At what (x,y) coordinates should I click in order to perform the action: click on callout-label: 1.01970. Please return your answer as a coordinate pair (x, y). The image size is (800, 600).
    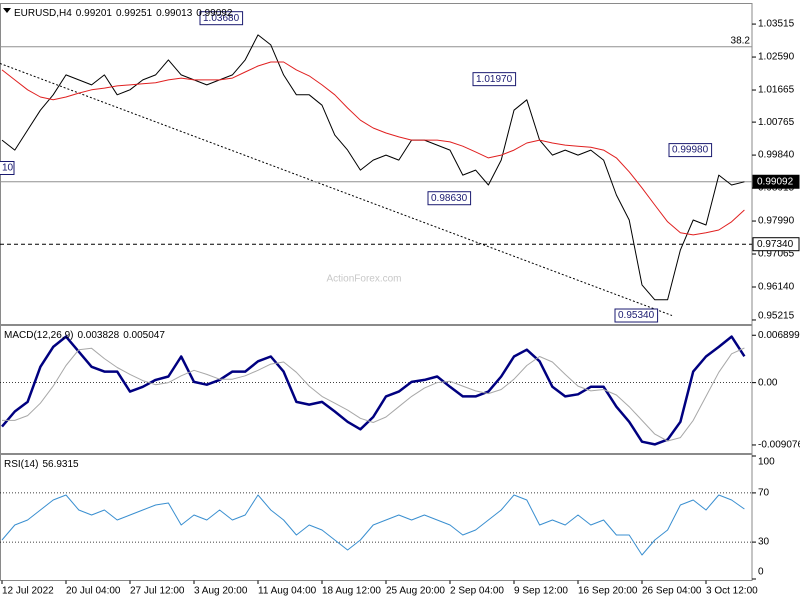
    Looking at the image, I should click on (494, 79).